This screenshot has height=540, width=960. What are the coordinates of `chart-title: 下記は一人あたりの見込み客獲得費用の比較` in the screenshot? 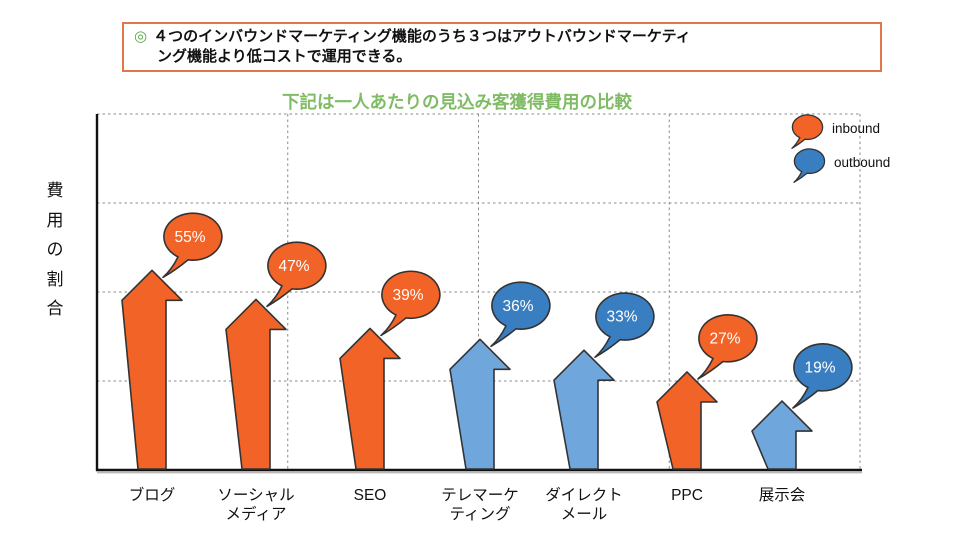 It's located at (457, 102).